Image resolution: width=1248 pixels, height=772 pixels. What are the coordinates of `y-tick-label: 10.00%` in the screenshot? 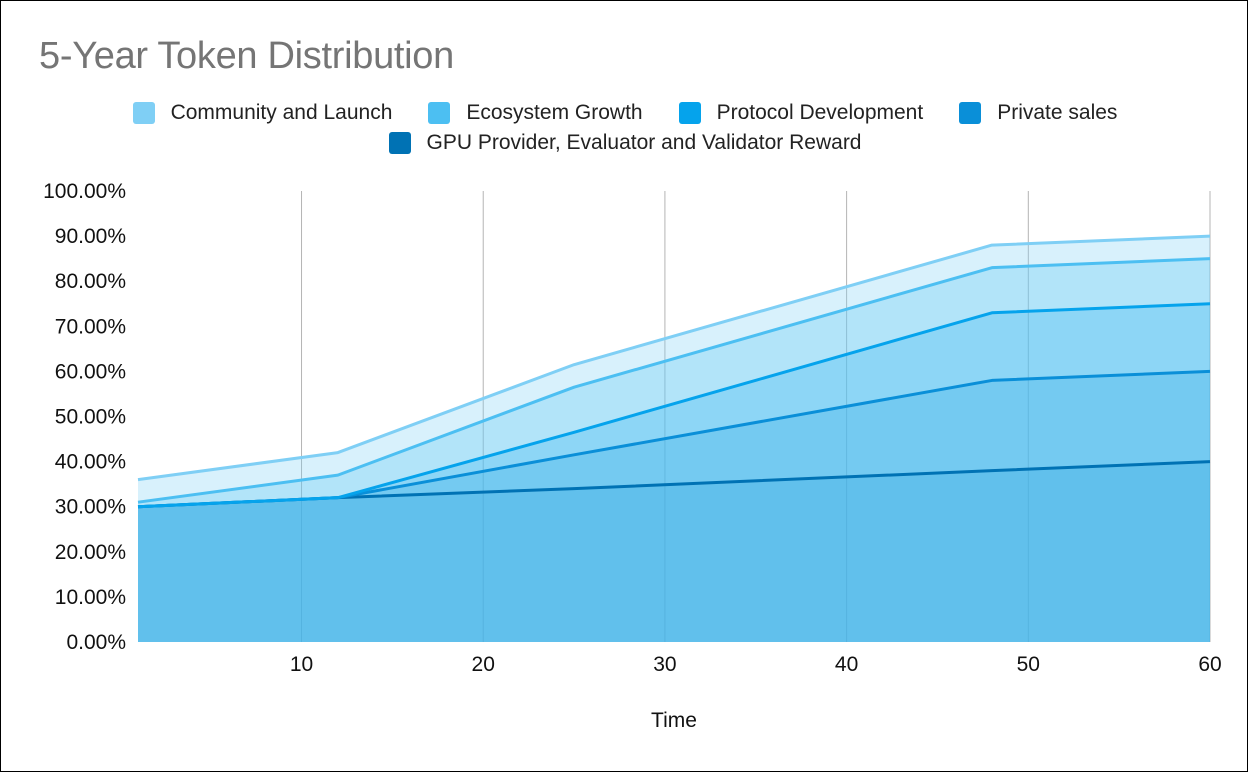 It's located at (90, 597).